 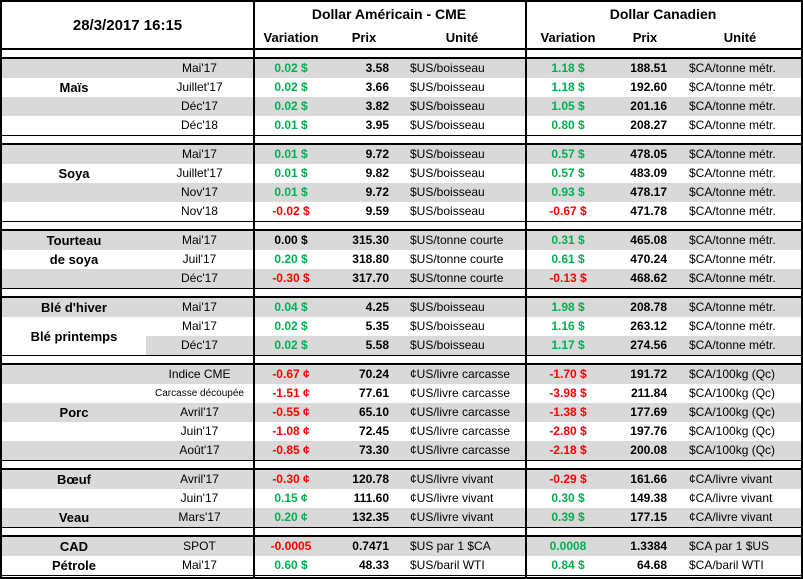 I want to click on contract-month: Indice CME, so click(x=199, y=374).